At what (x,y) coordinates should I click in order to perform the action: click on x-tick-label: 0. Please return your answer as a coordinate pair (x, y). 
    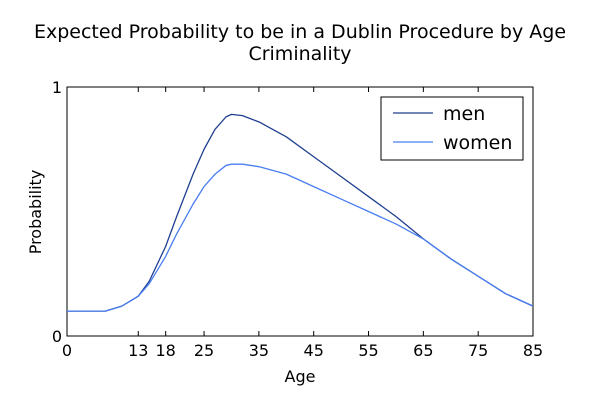
    Looking at the image, I should click on (67, 350).